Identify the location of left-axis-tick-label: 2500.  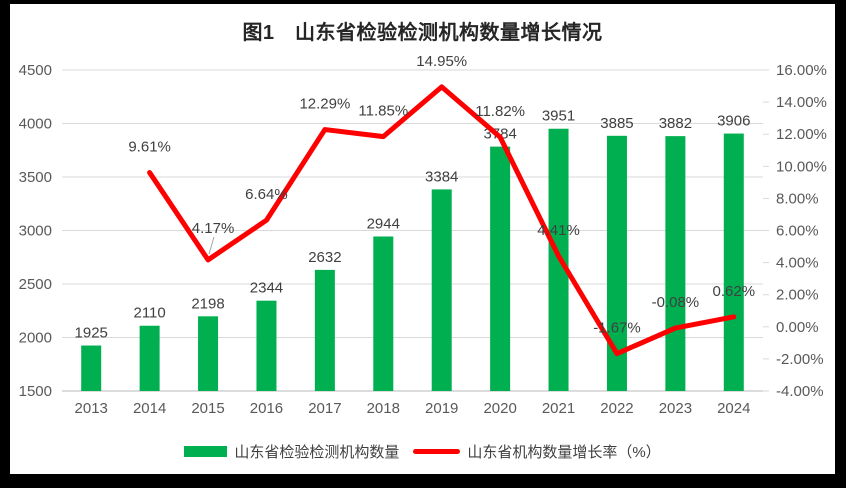
(35, 284).